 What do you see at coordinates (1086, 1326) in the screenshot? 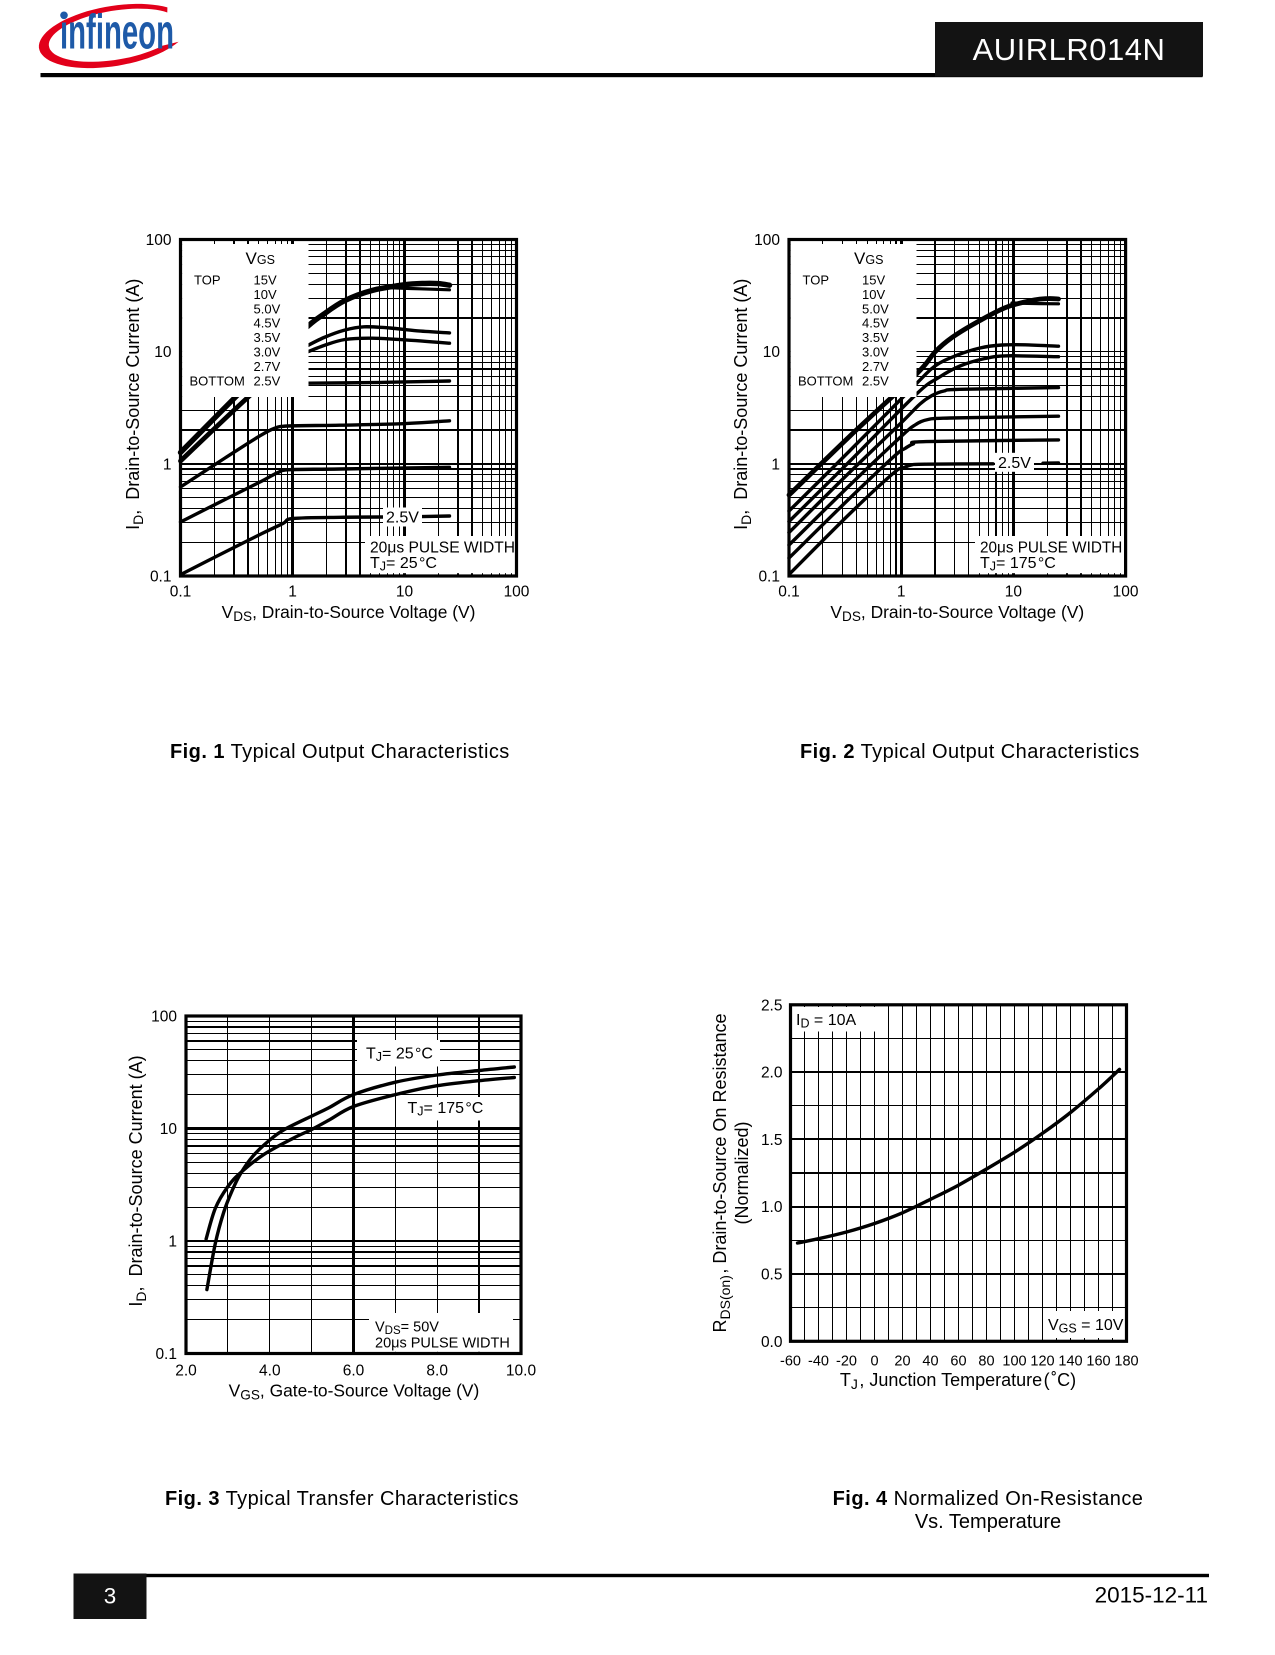
I see `svg-text: VGS = 10V` at bounding box center [1086, 1326].